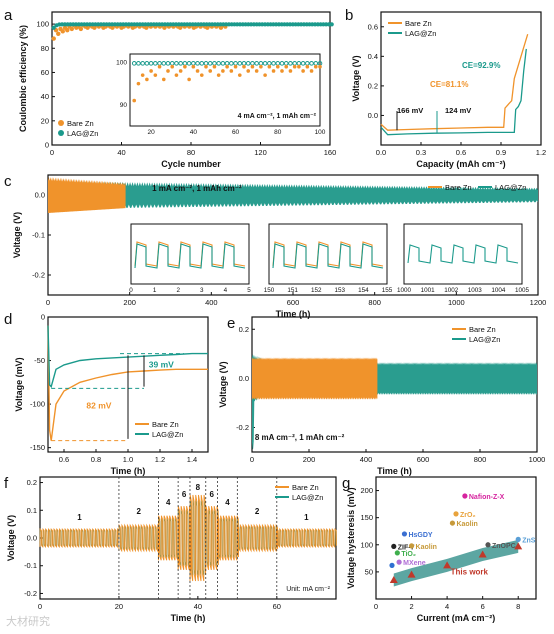 The image size is (554, 634). I want to click on inset-frame, so click(225, 90).